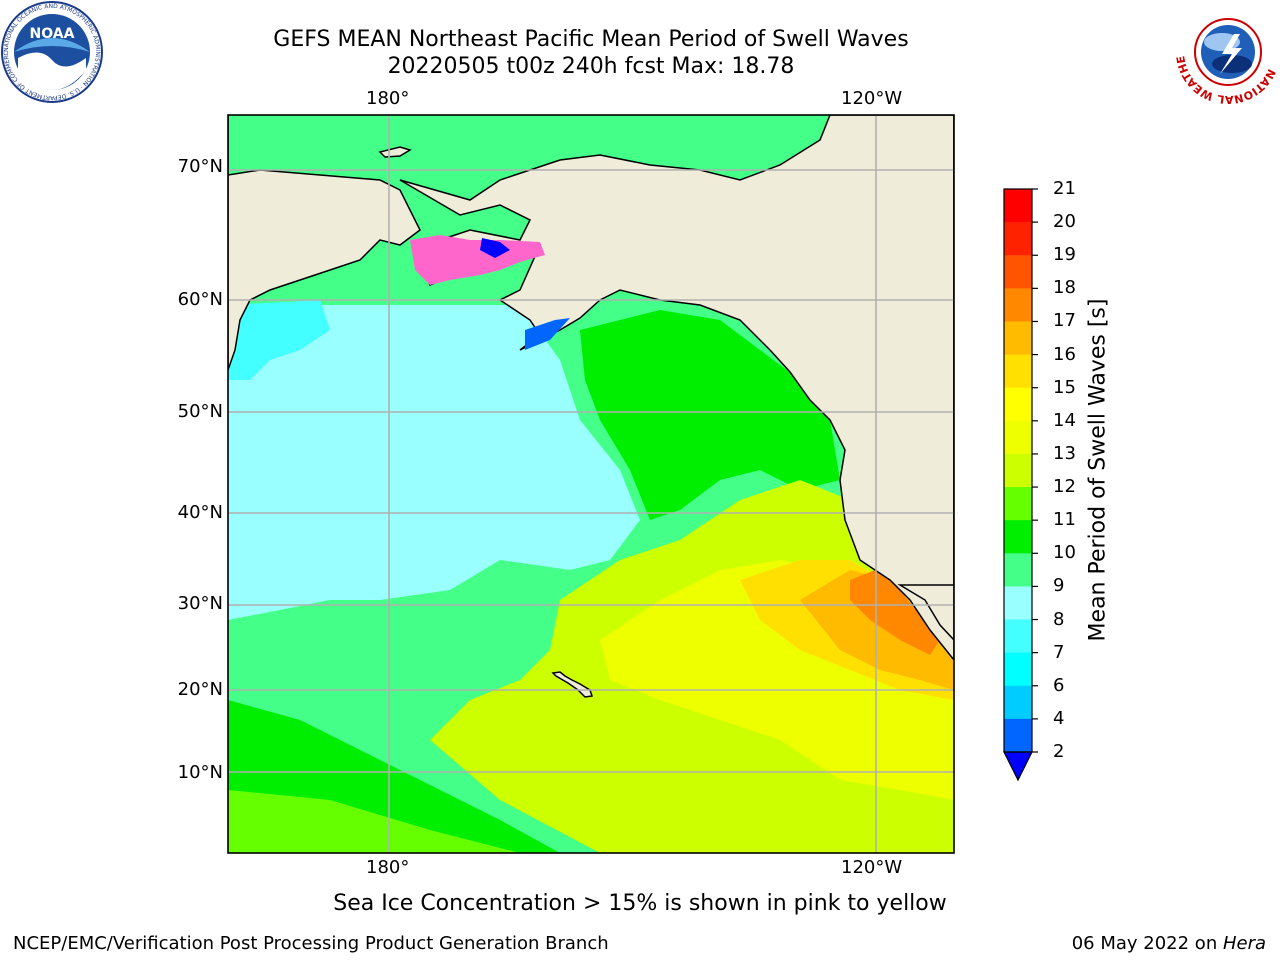 Image resolution: width=1280 pixels, height=960 pixels. Describe the element at coordinates (1059, 619) in the screenshot. I see `colorbar-tick-label: 8` at that location.